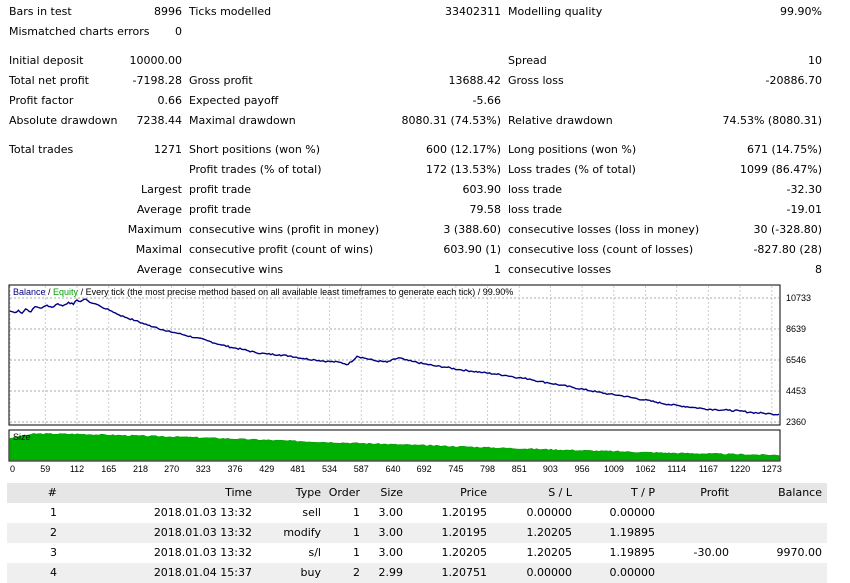  I want to click on maximal-consecutive-loss-value: -827.80 (28), so click(787, 249).